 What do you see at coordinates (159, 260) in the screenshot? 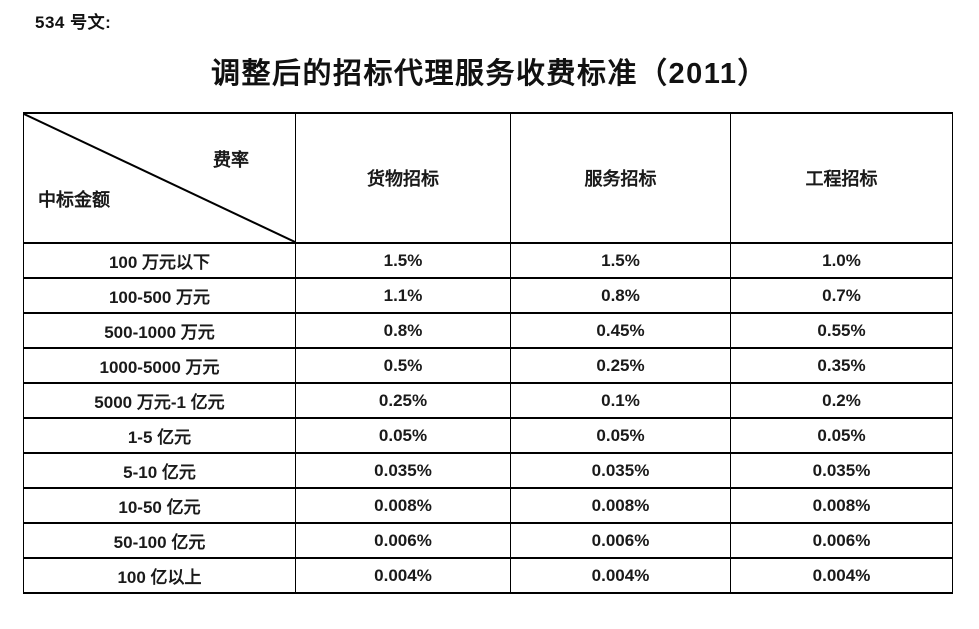
I see `amount-cell: 100 万元以下` at bounding box center [159, 260].